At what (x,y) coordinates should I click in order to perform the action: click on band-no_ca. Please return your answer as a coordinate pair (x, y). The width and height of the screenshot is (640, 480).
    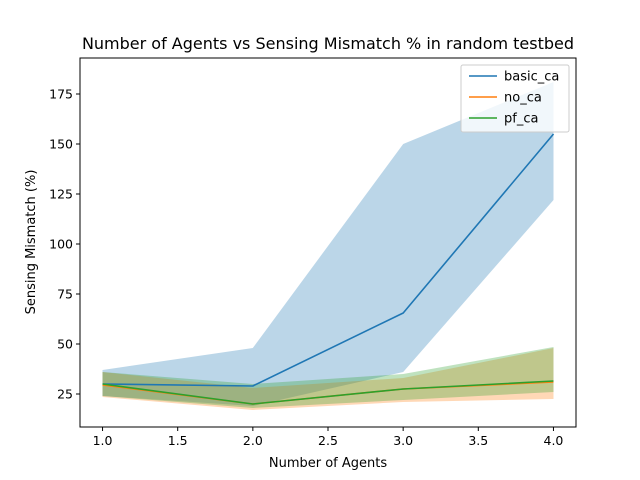
    Looking at the image, I should click on (328, 379).